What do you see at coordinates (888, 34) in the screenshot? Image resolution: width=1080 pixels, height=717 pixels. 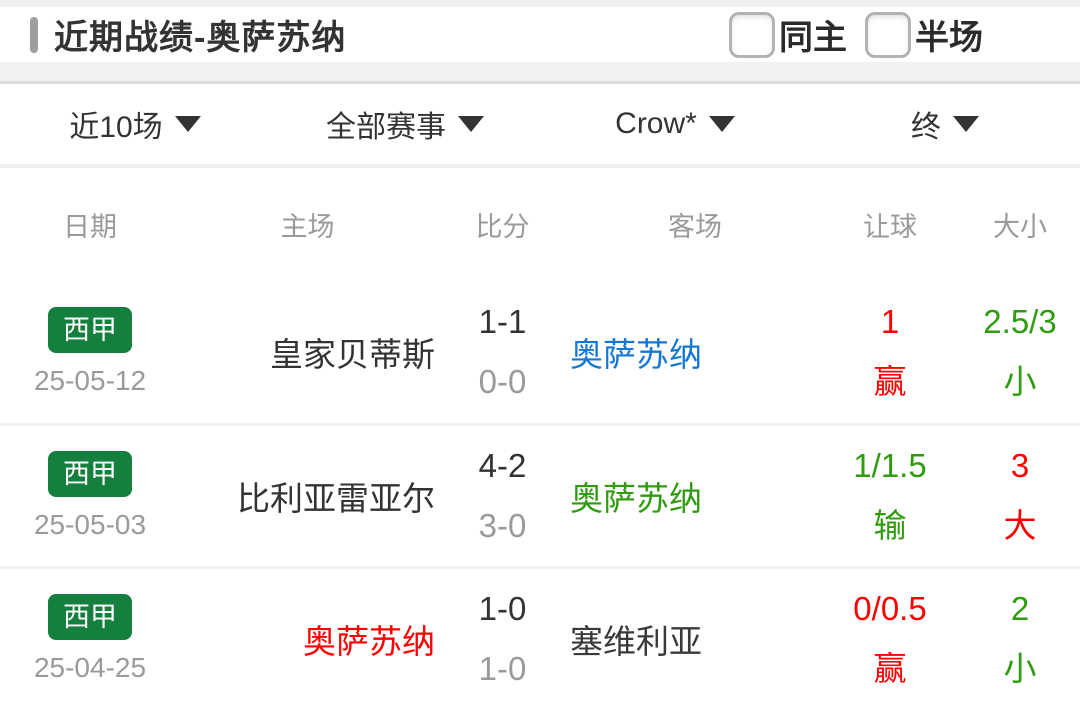 I see `half-time-checkbox` at bounding box center [888, 34].